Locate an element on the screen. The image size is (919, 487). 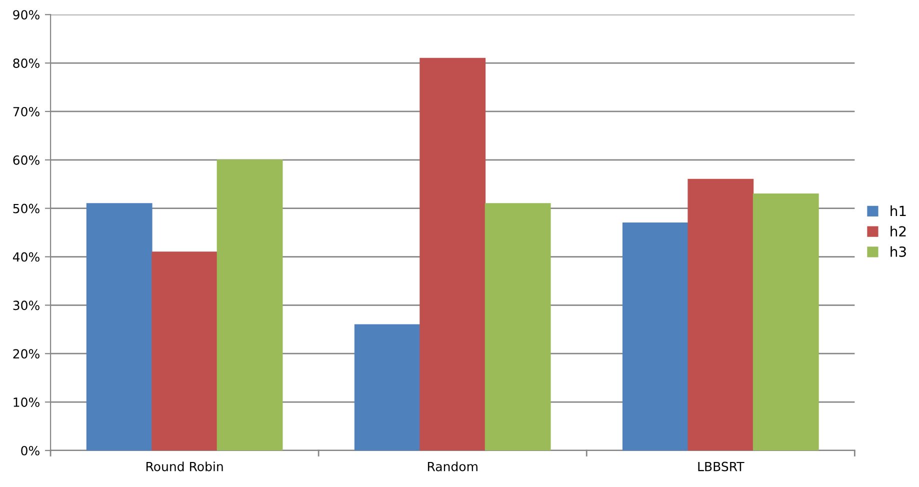
x-tick-label: LBBSRT is located at coordinates (721, 467).